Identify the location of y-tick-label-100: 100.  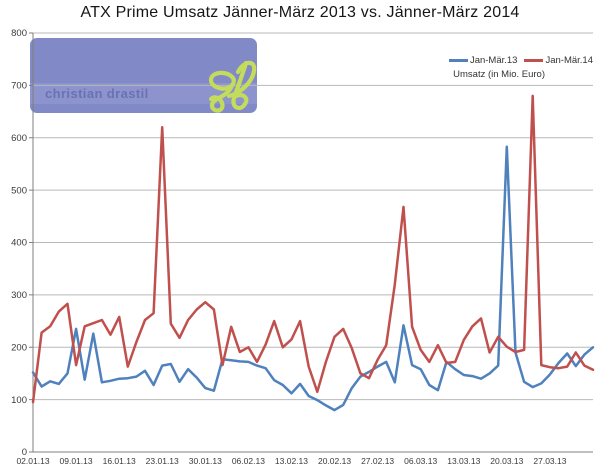
(19, 400).